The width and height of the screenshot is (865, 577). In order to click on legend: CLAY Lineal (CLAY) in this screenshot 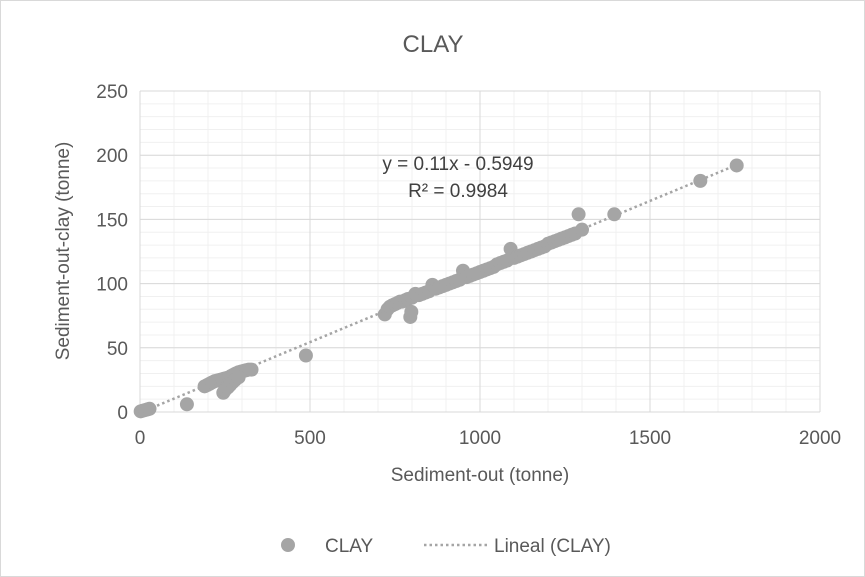, I will do `click(446, 546)`.